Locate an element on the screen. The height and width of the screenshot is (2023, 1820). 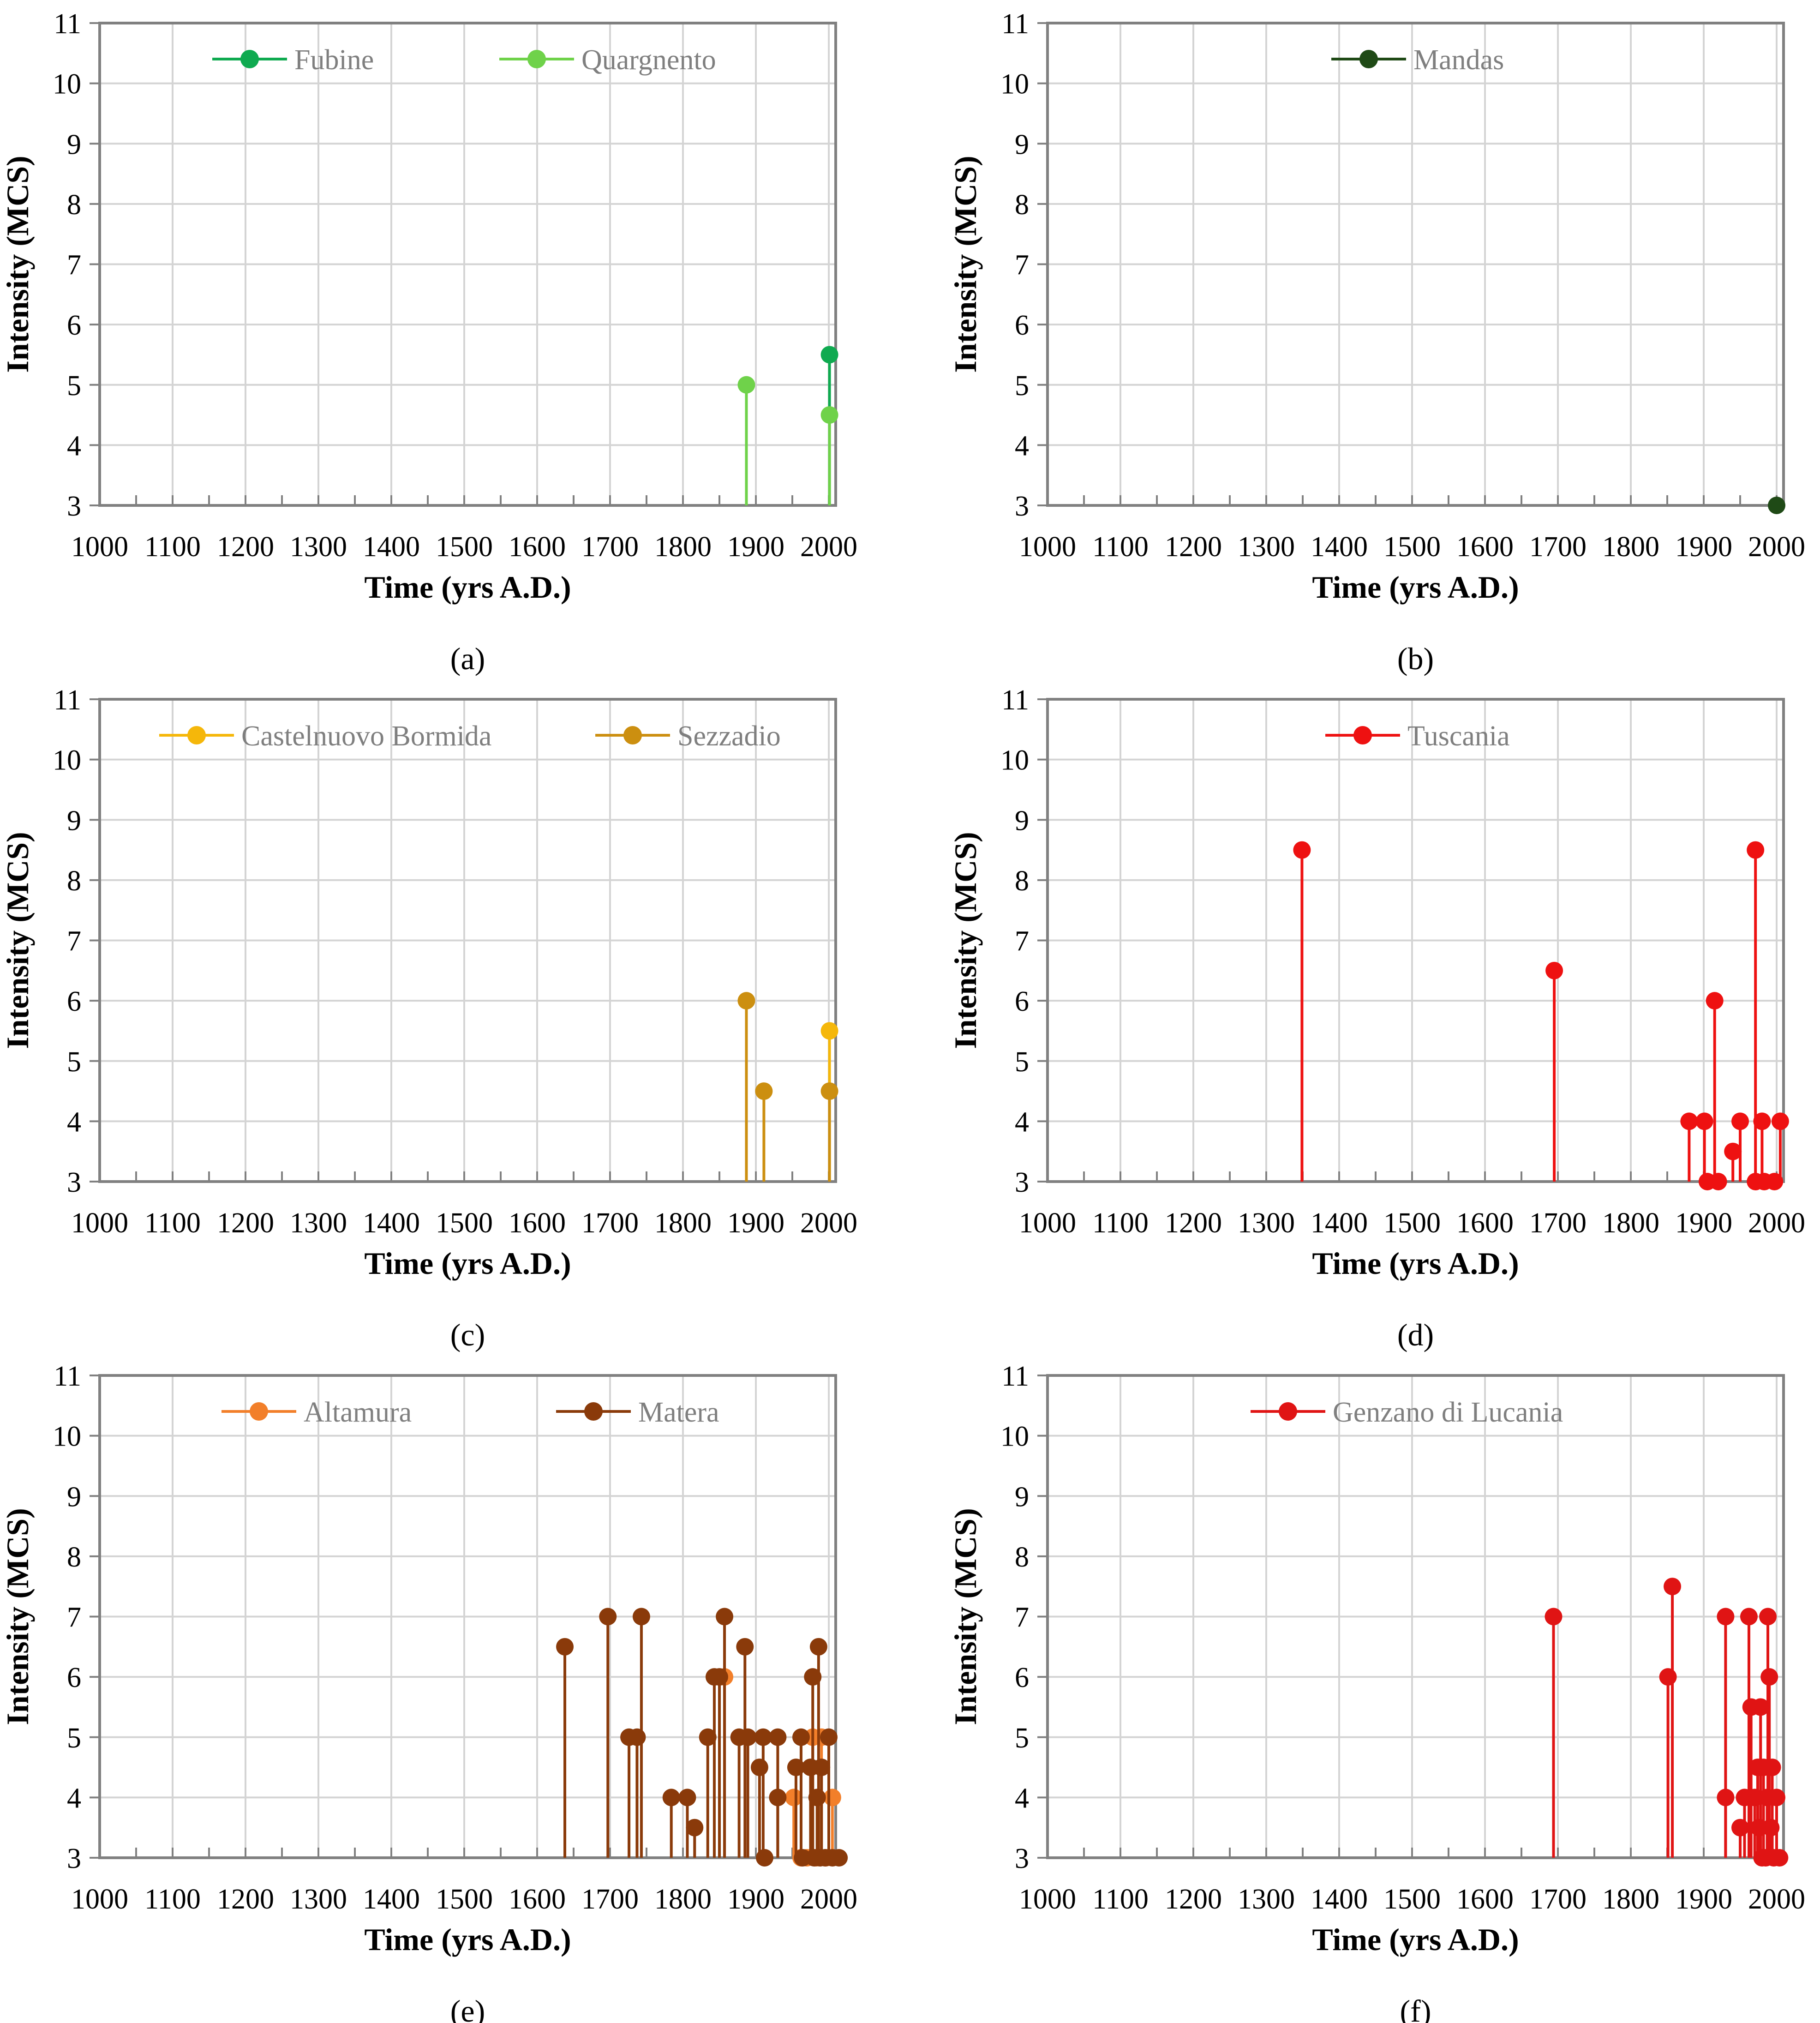
series-matera is located at coordinates (702, 1737).